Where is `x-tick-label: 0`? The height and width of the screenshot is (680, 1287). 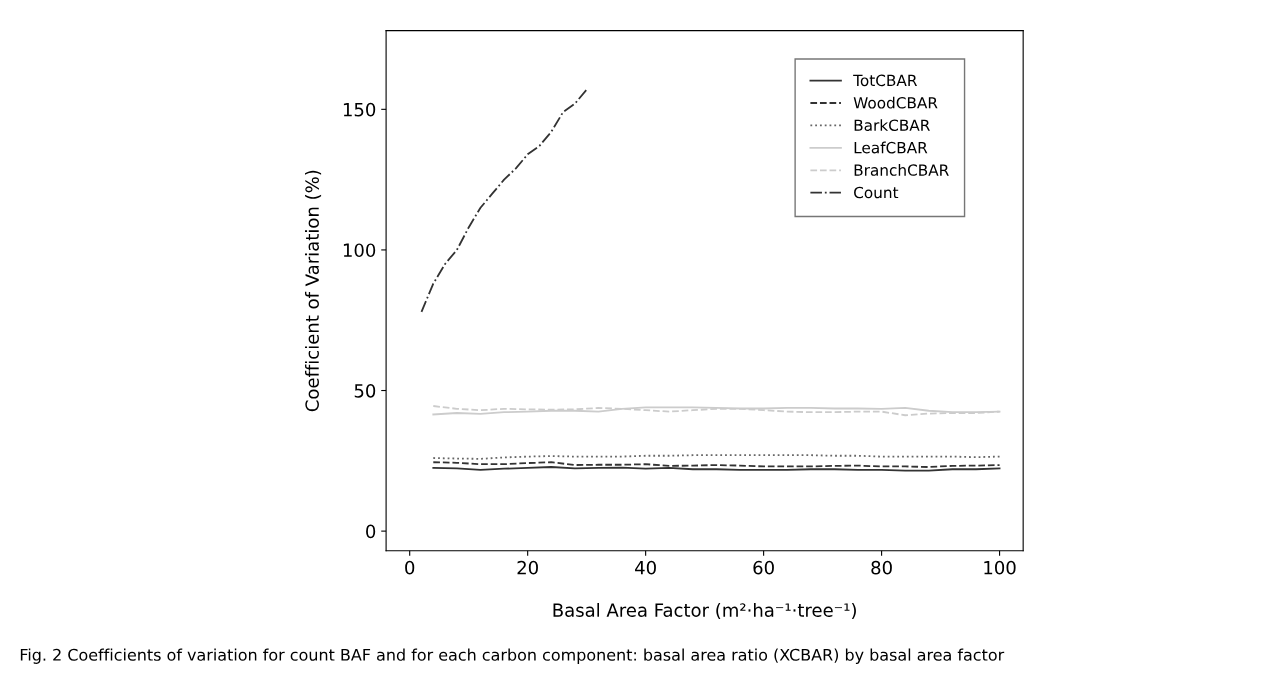
x-tick-label: 0 is located at coordinates (410, 567).